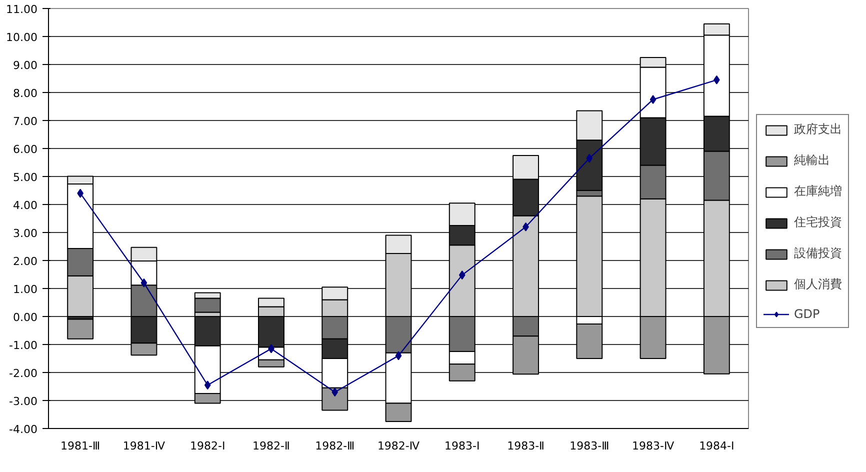 This screenshot has height=472, width=866. What do you see at coordinates (22, 9) in the screenshot?
I see `y-tick-label: 11.00` at bounding box center [22, 9].